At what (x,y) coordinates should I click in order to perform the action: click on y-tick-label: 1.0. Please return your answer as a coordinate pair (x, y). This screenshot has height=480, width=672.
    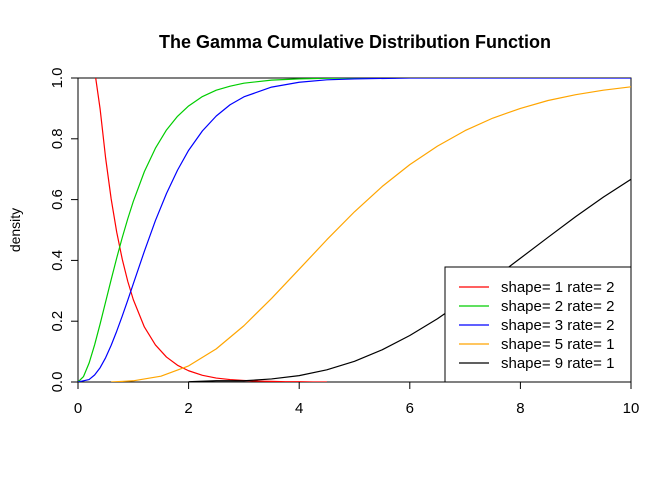
    Looking at the image, I should click on (57, 78).